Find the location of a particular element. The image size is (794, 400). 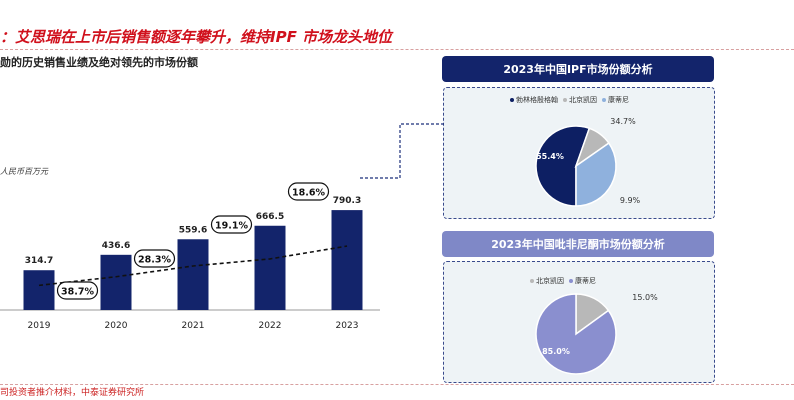

bar-value-label: 436.6 is located at coordinates (116, 246).